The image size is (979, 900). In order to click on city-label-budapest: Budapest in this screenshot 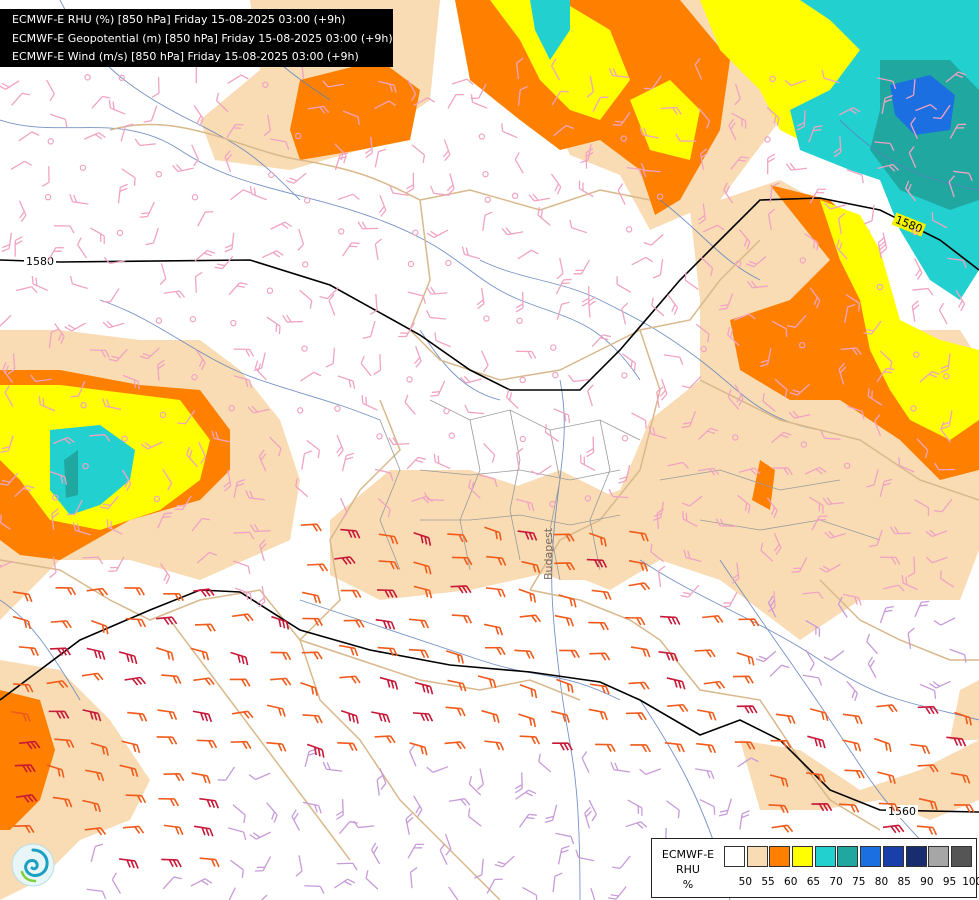, I will do `click(548, 553)`.